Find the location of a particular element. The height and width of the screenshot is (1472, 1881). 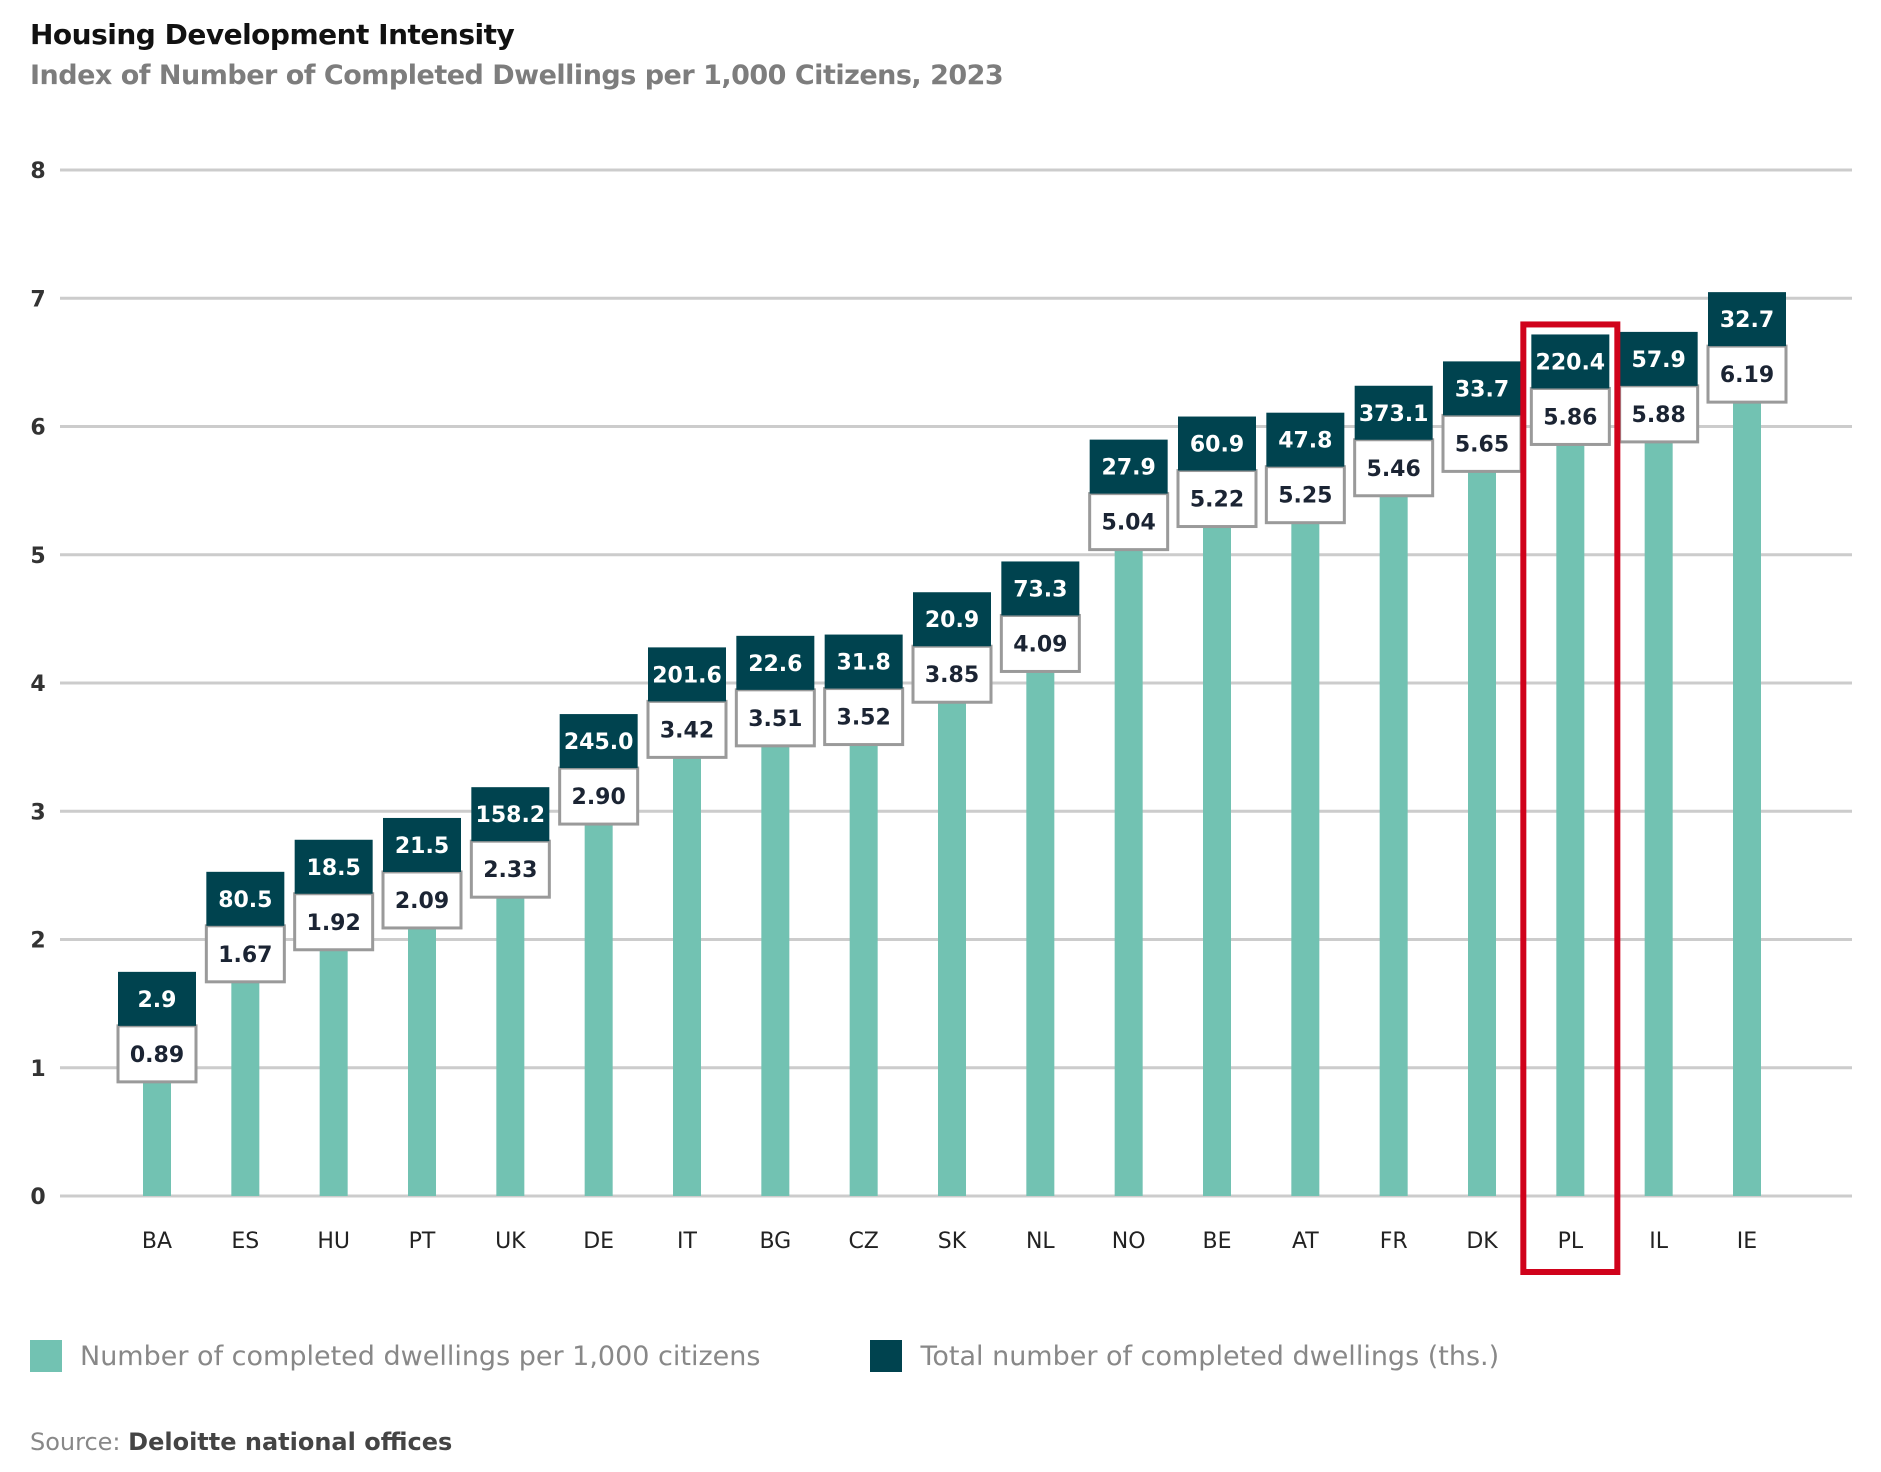

x-tick-label: SK is located at coordinates (952, 1241).